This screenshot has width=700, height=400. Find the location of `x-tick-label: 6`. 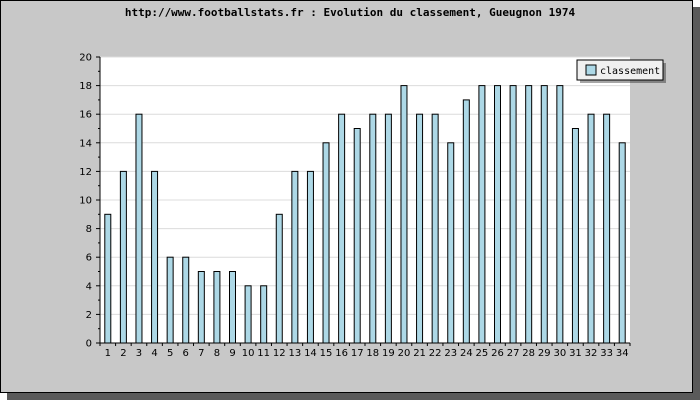

x-tick-label: 6 is located at coordinates (186, 353).